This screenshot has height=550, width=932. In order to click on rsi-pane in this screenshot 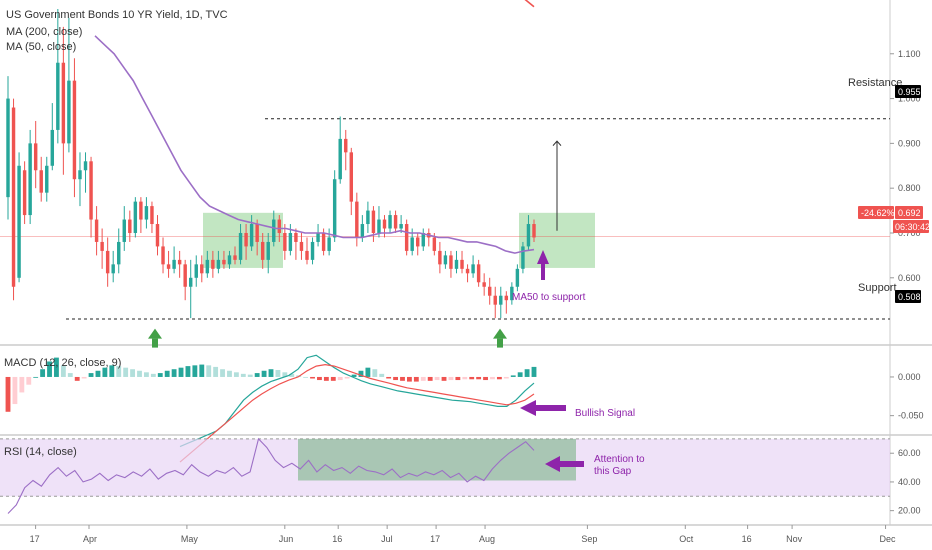, I will do `click(445, 475)`.